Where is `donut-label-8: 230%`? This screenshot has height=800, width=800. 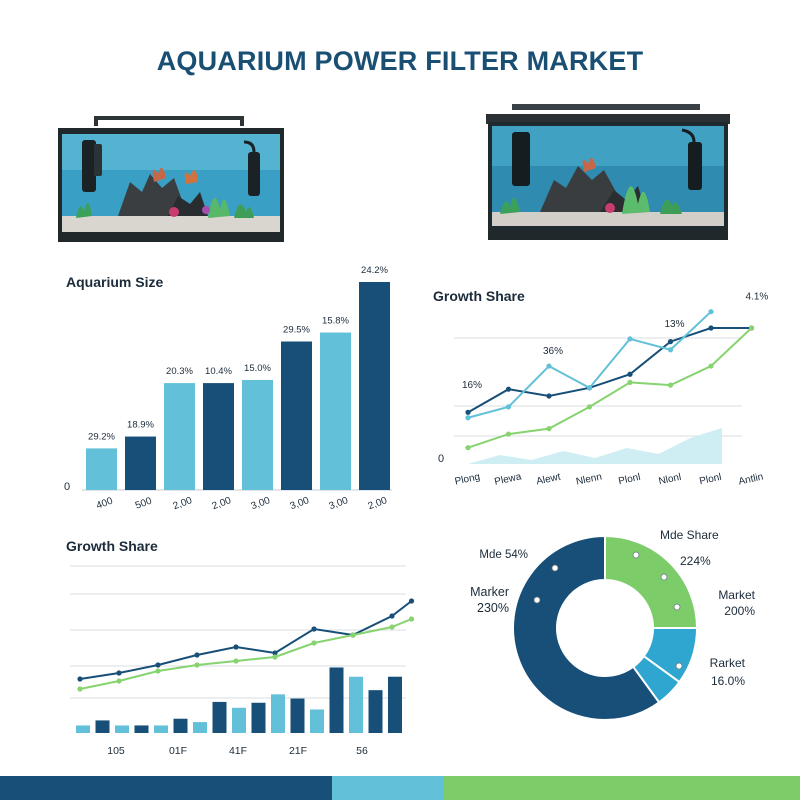
donut-label-8: 230% is located at coordinates (493, 608).